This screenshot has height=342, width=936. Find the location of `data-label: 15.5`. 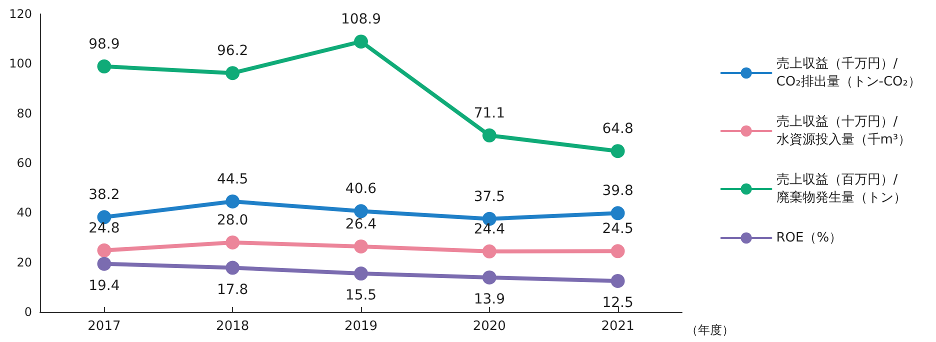

data-label: 15.5 is located at coordinates (361, 296).